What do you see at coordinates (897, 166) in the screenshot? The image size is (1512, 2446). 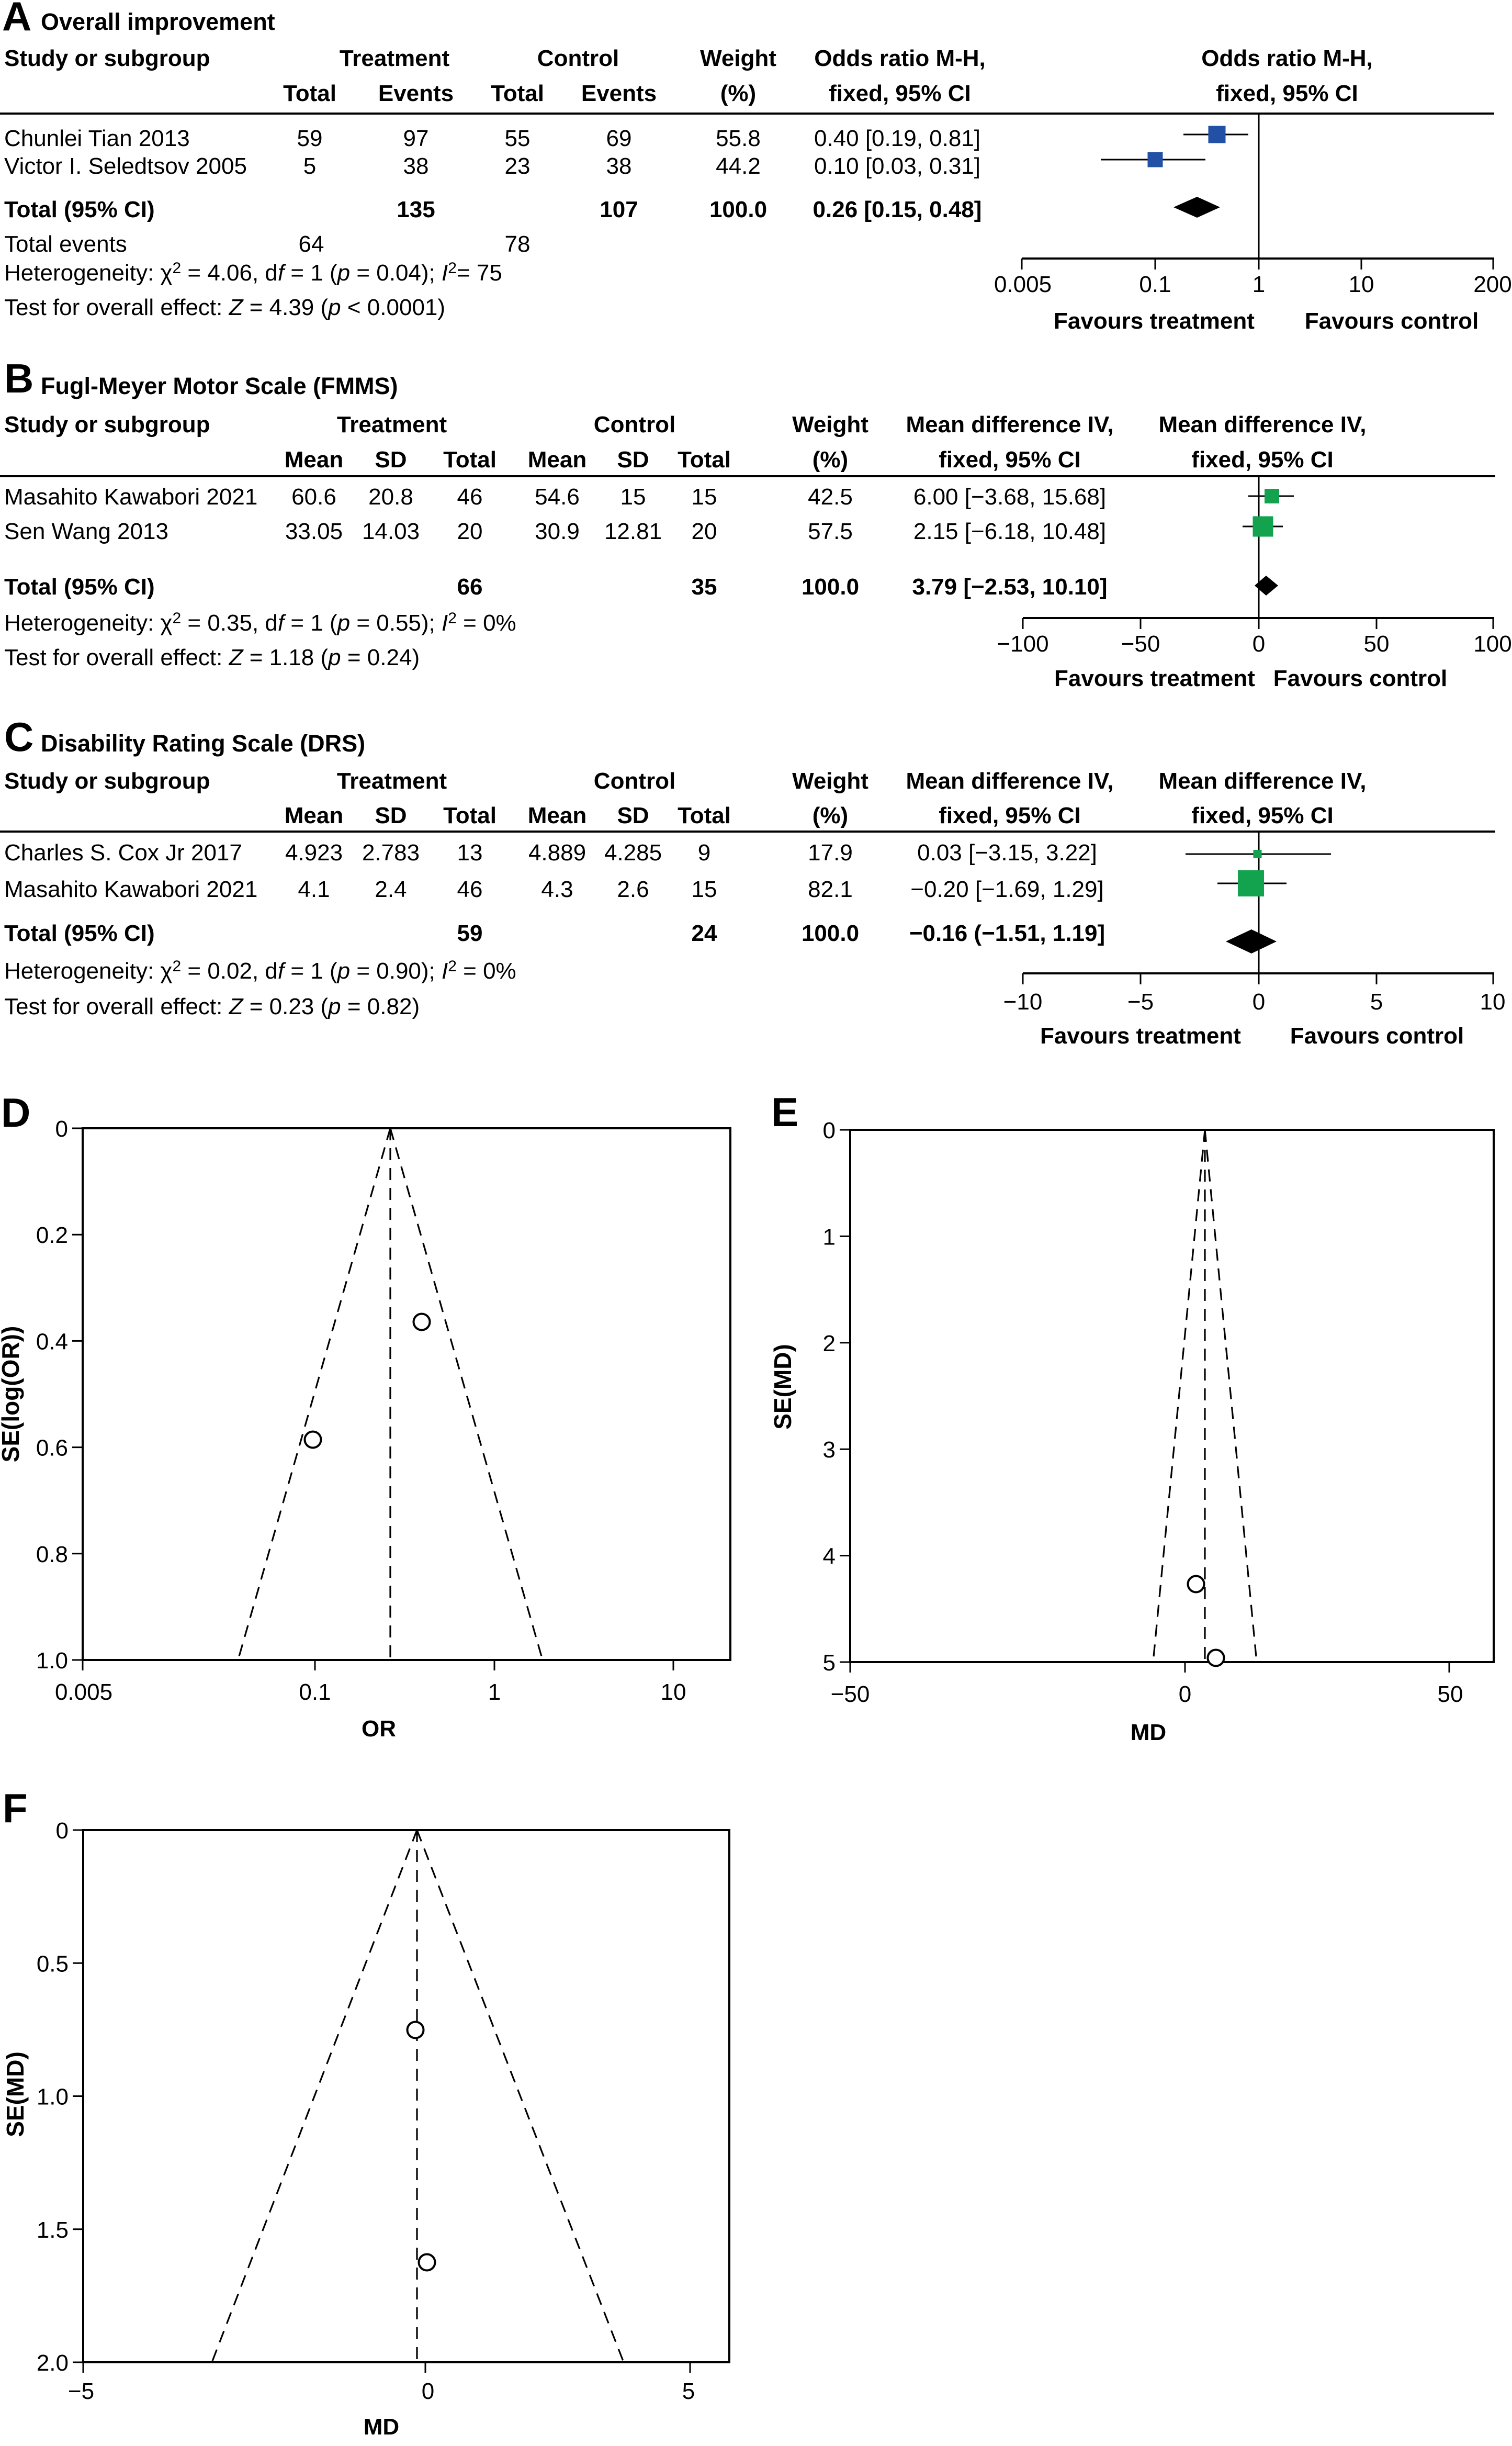 I see `svg-text: 0.10 [0.03, 0.31]` at bounding box center [897, 166].